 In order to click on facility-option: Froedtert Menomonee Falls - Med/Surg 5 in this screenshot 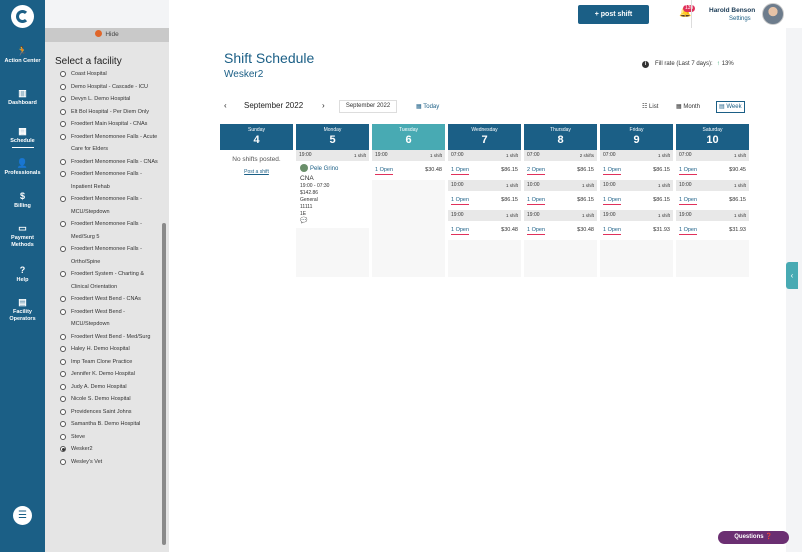, I will do `click(104, 230)`.